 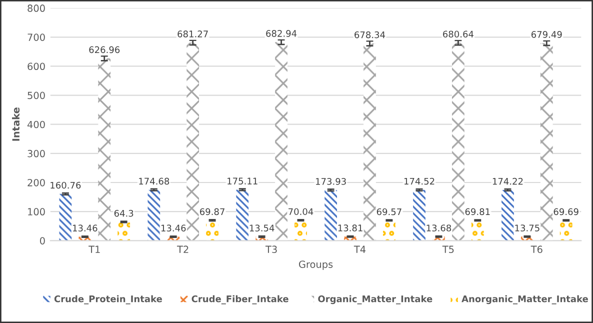 I want to click on data-label: 175.11, so click(x=243, y=181).